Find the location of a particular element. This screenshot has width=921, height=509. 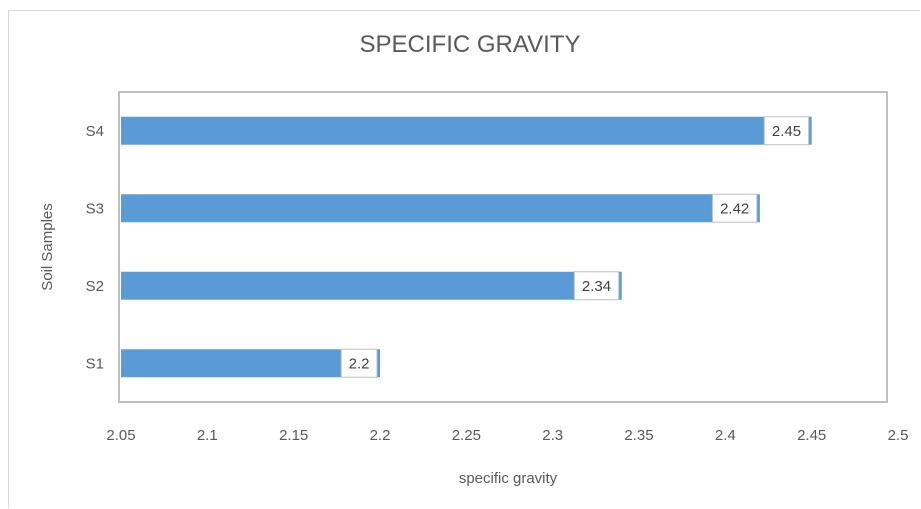

y-axis-label: Soil Samples is located at coordinates (47, 247).